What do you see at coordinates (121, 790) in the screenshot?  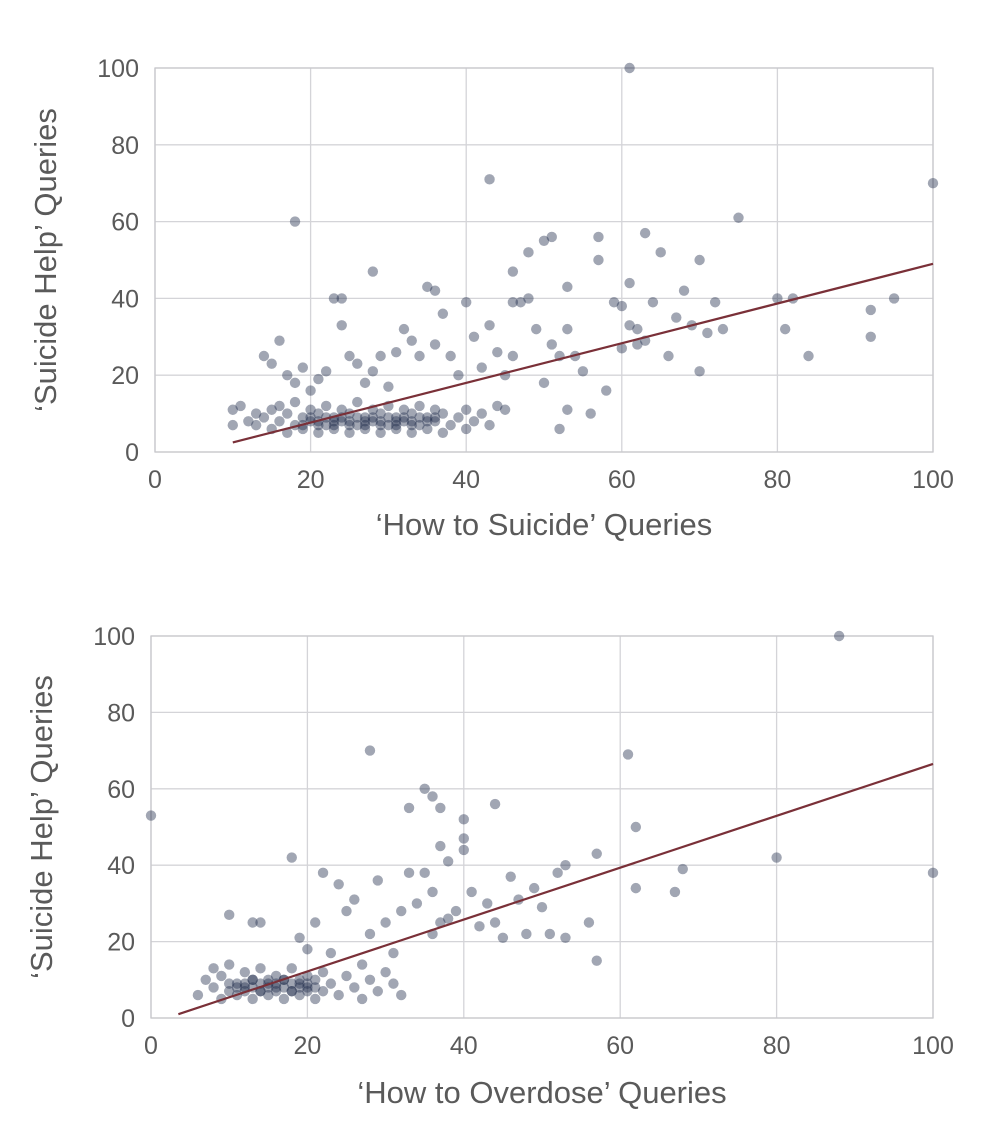 I see `y-tick-label: 60` at bounding box center [121, 790].